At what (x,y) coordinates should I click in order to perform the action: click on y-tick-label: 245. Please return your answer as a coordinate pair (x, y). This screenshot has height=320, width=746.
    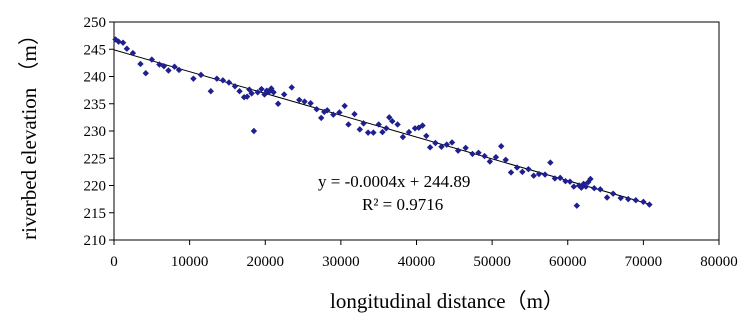
    Looking at the image, I should click on (95, 50).